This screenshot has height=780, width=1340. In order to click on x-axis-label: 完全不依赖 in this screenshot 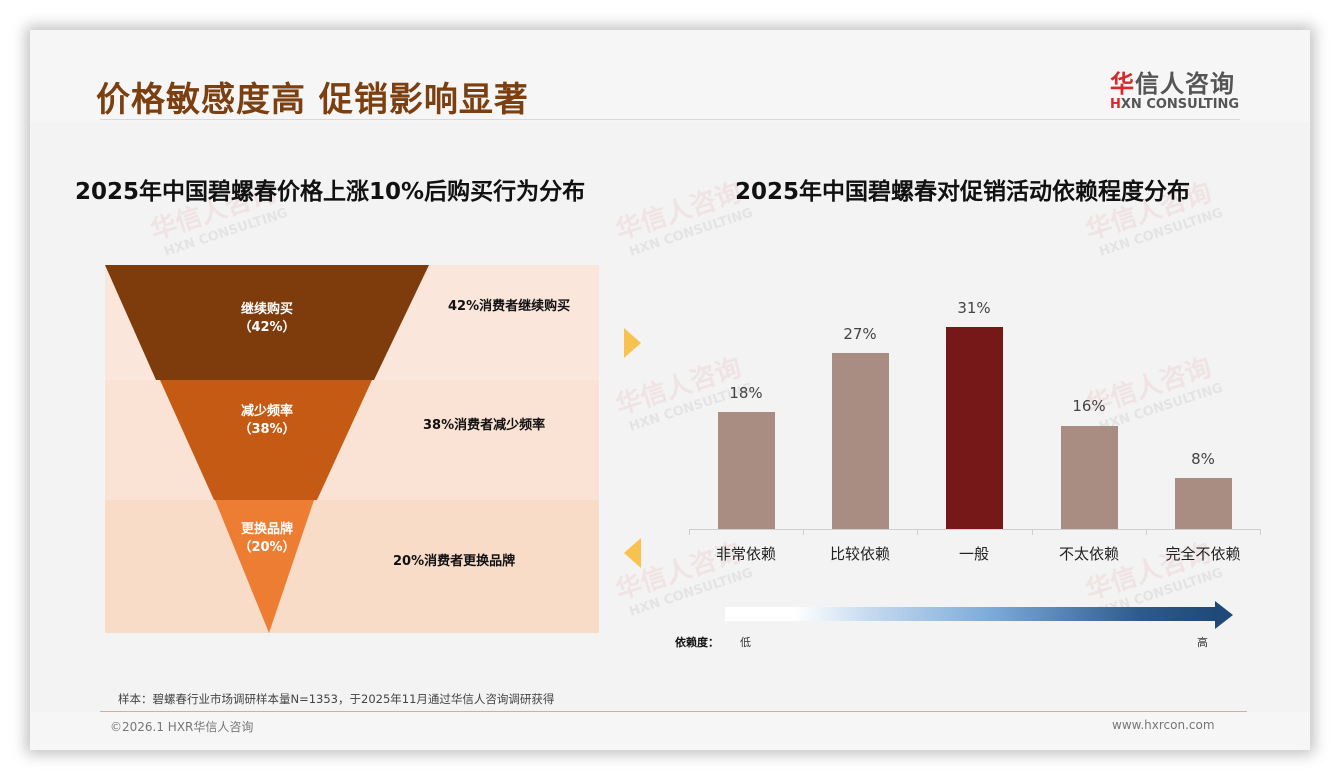, I will do `click(1203, 554)`.